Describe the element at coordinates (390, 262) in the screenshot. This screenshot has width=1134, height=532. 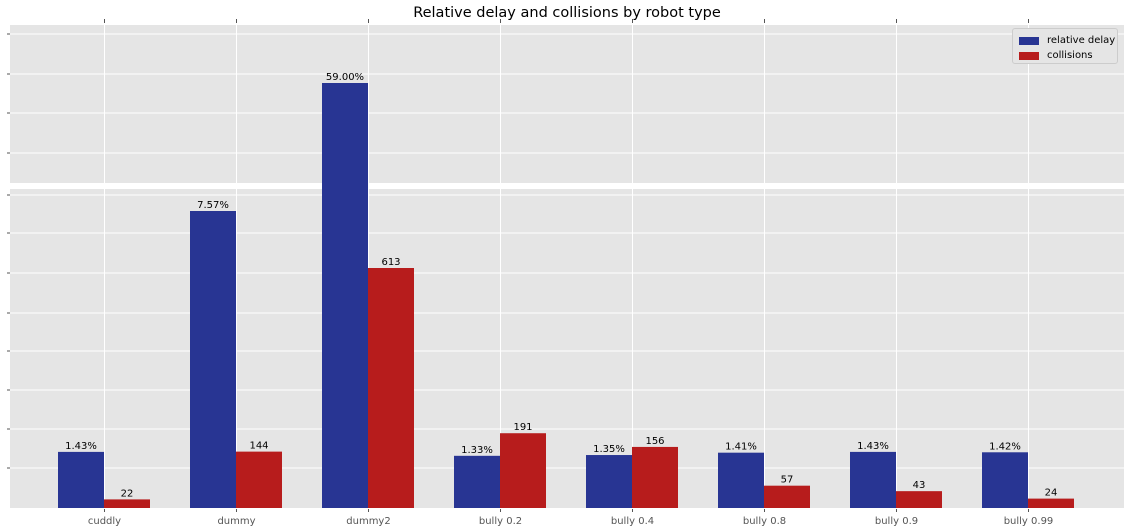
I see `data-label-collisions-2: 613` at that location.